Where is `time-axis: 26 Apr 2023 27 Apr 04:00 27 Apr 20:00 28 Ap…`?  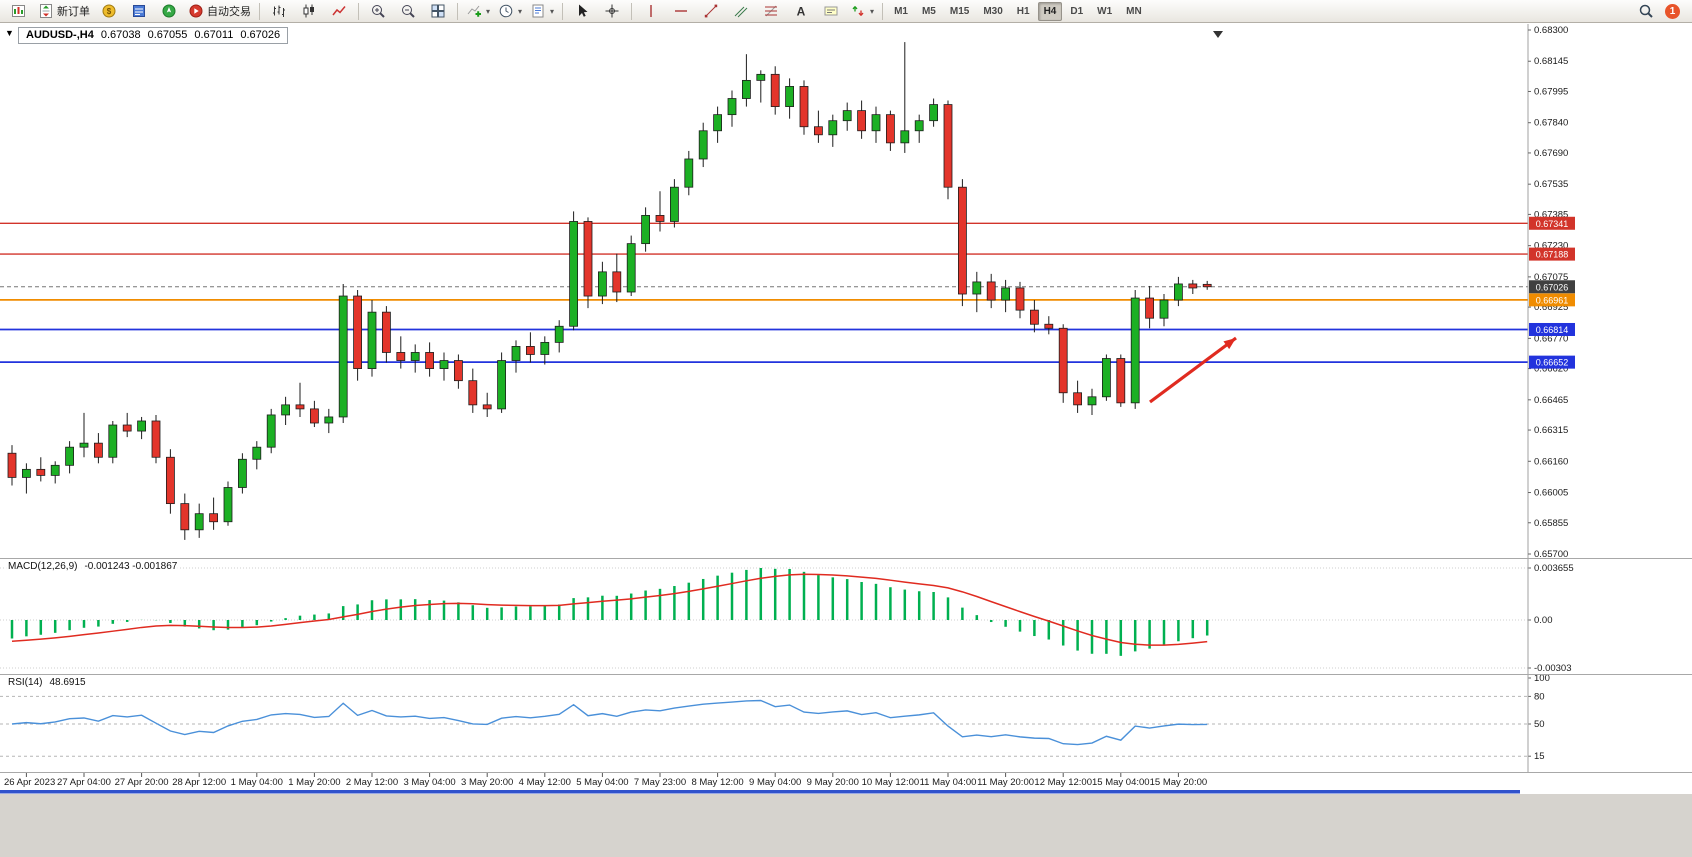 time-axis: 26 Apr 2023 27 Apr 04:00 27 Apr 20:00 28 Ap… is located at coordinates (605, 780).